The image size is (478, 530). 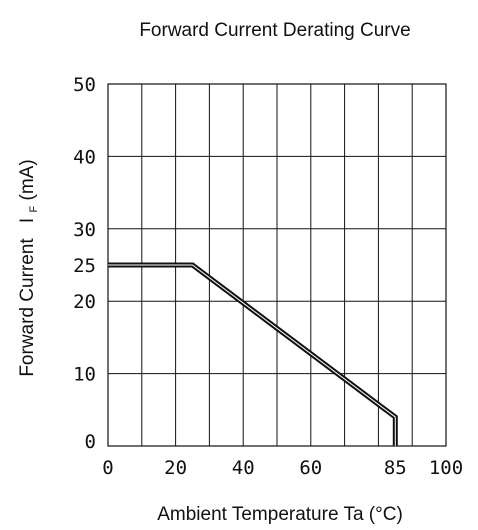 I want to click on y-axis-label-subscript: F, so click(x=34, y=209).